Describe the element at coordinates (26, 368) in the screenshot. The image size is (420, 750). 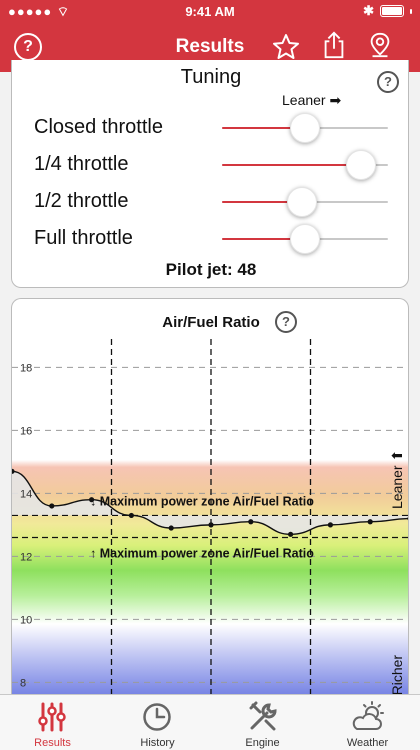
I see `y-tick-label-18: 18` at that location.